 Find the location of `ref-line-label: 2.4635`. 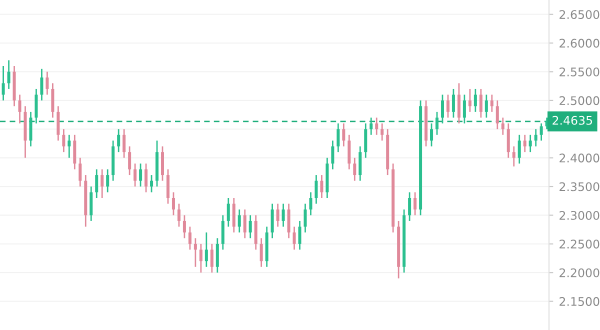

ref-line-label: 2.4635 is located at coordinates (572, 120).